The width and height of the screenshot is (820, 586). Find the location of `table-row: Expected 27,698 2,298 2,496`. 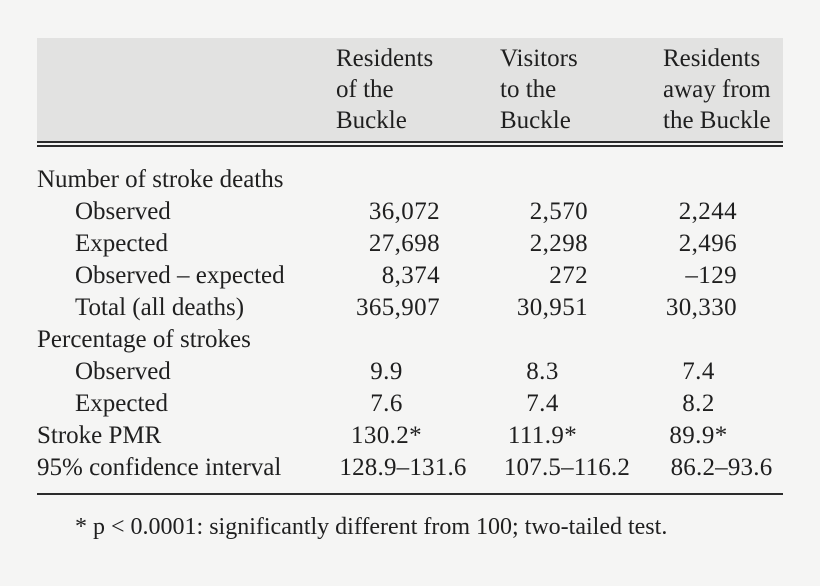

table-row: Expected 27,698 2,298 2,496 is located at coordinates (410, 244).